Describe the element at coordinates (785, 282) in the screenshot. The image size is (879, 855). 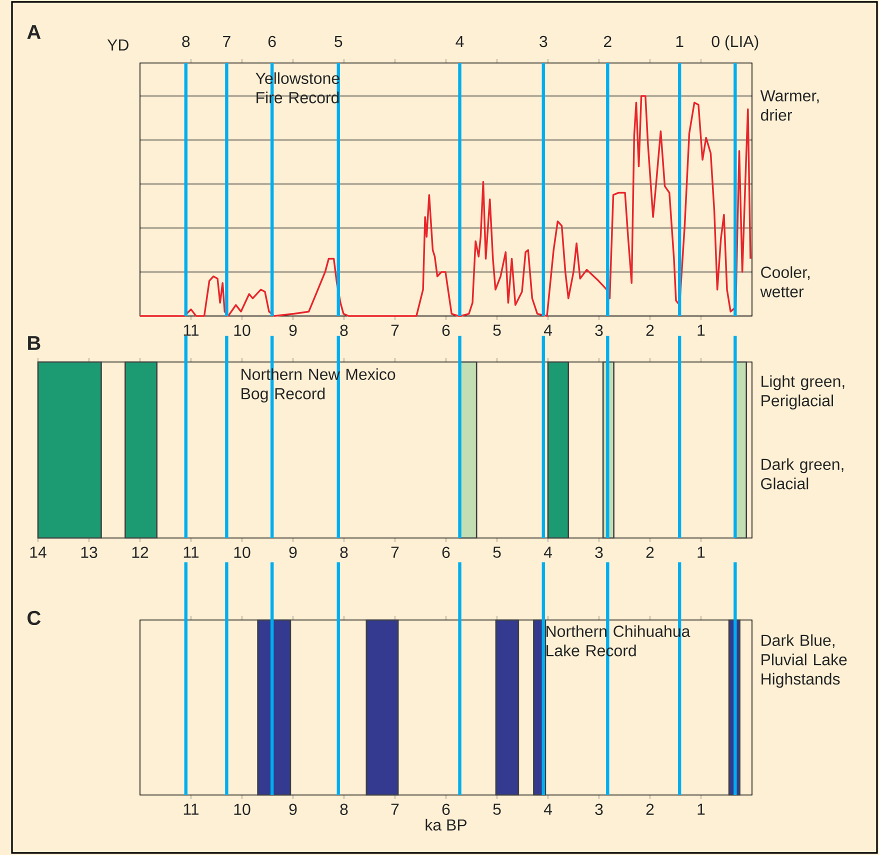
I see `text: Cooler, wetter` at that location.